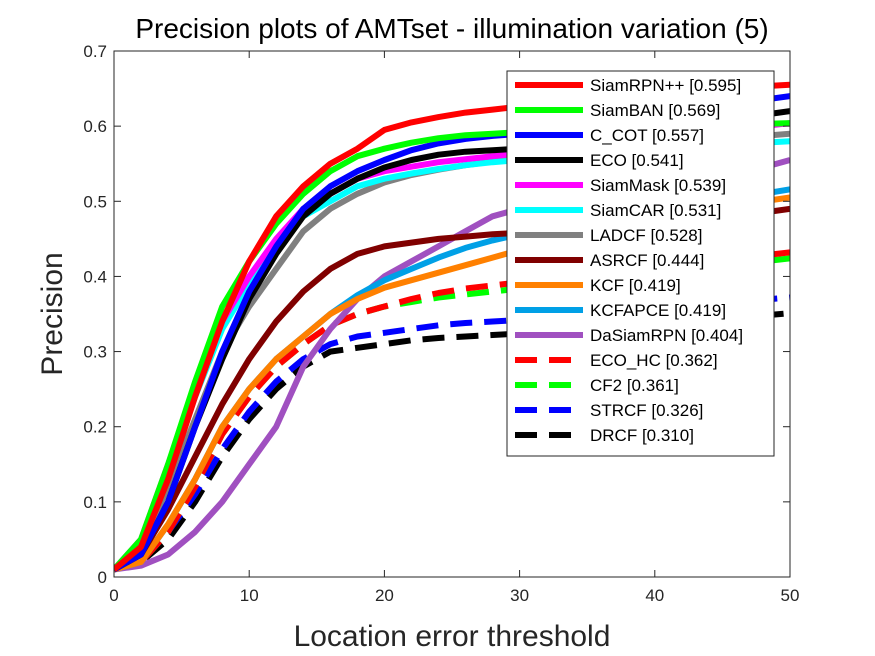 The width and height of the screenshot is (875, 656). Describe the element at coordinates (634, 385) in the screenshot. I see `legend-label-12: CF2 [0.361]` at that location.